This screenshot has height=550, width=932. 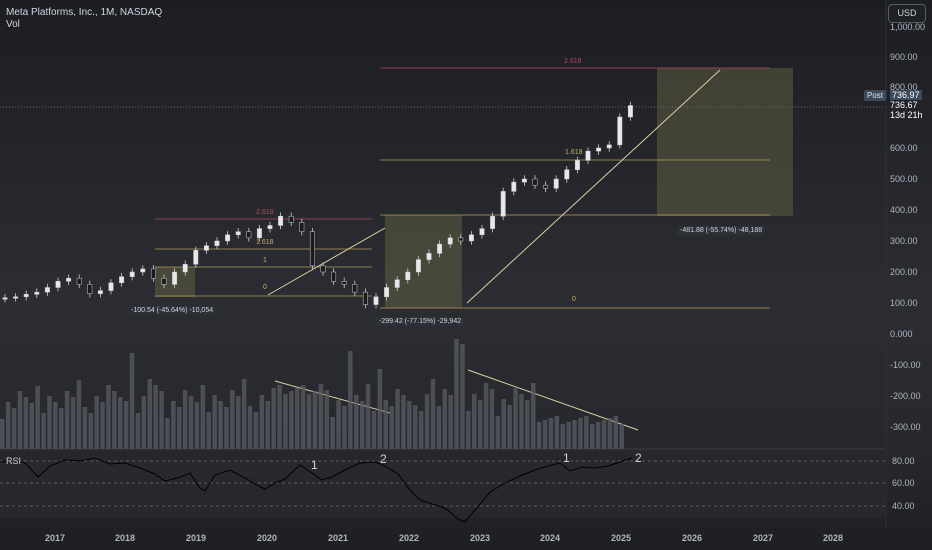 What do you see at coordinates (574, 152) in the screenshot?
I see `fib-label-1618-mid: 1.618` at bounding box center [574, 152].